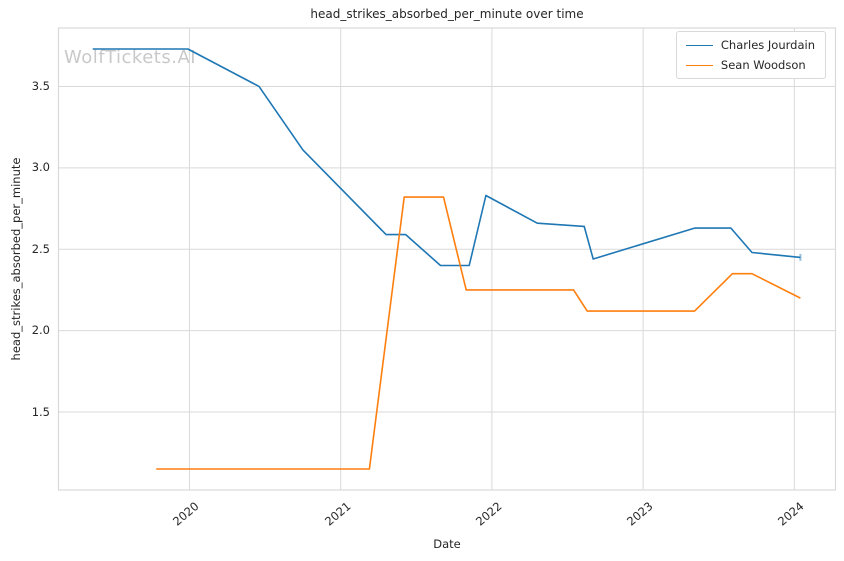 Image resolution: width=844 pixels, height=561 pixels. What do you see at coordinates (767, 45) in the screenshot?
I see `legend-label: Charles Jourdain` at bounding box center [767, 45].